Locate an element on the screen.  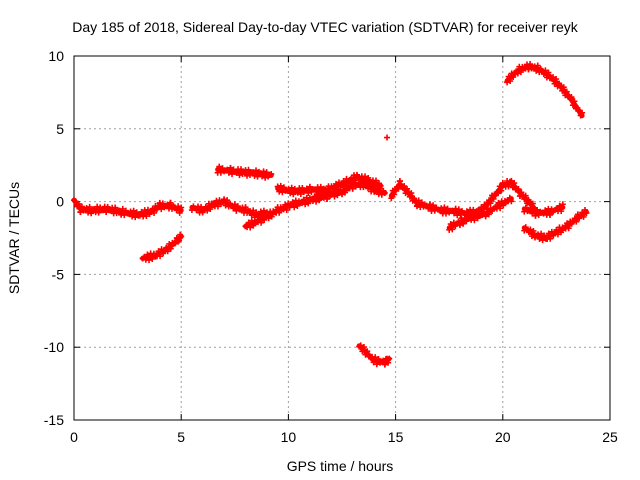
x-tick-label: 15 is located at coordinates (396, 437).